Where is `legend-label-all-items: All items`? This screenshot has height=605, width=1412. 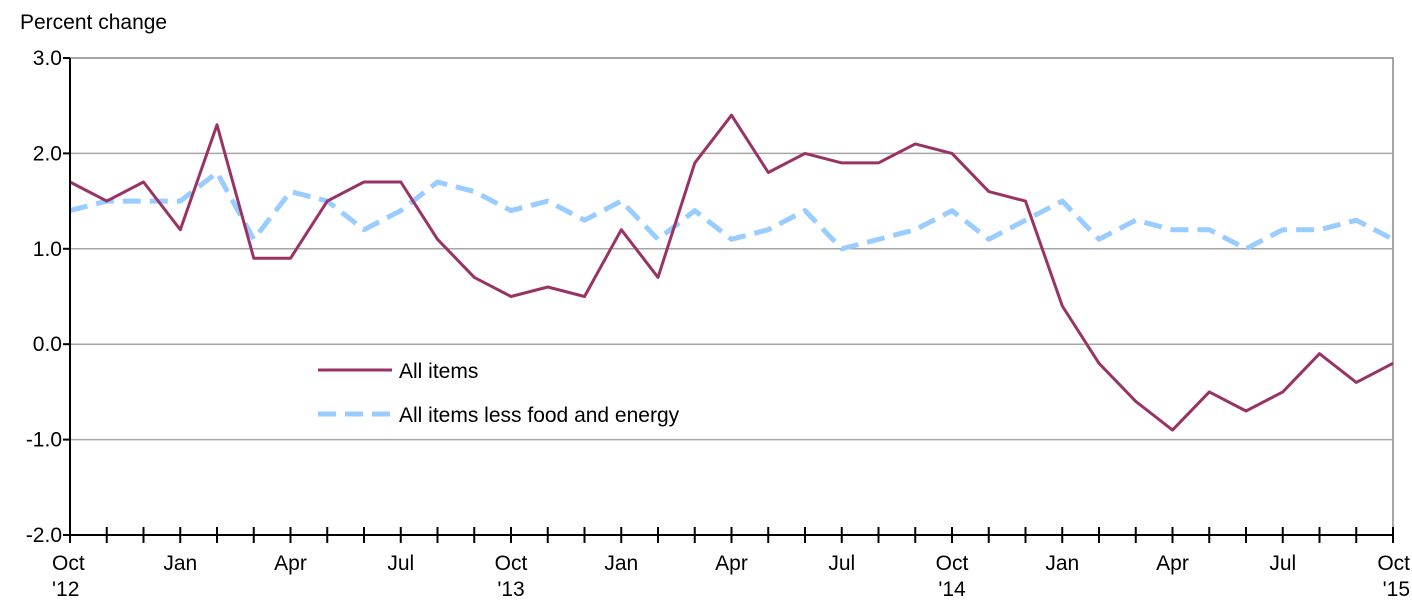
legend-label-all-items: All items is located at coordinates (438, 371).